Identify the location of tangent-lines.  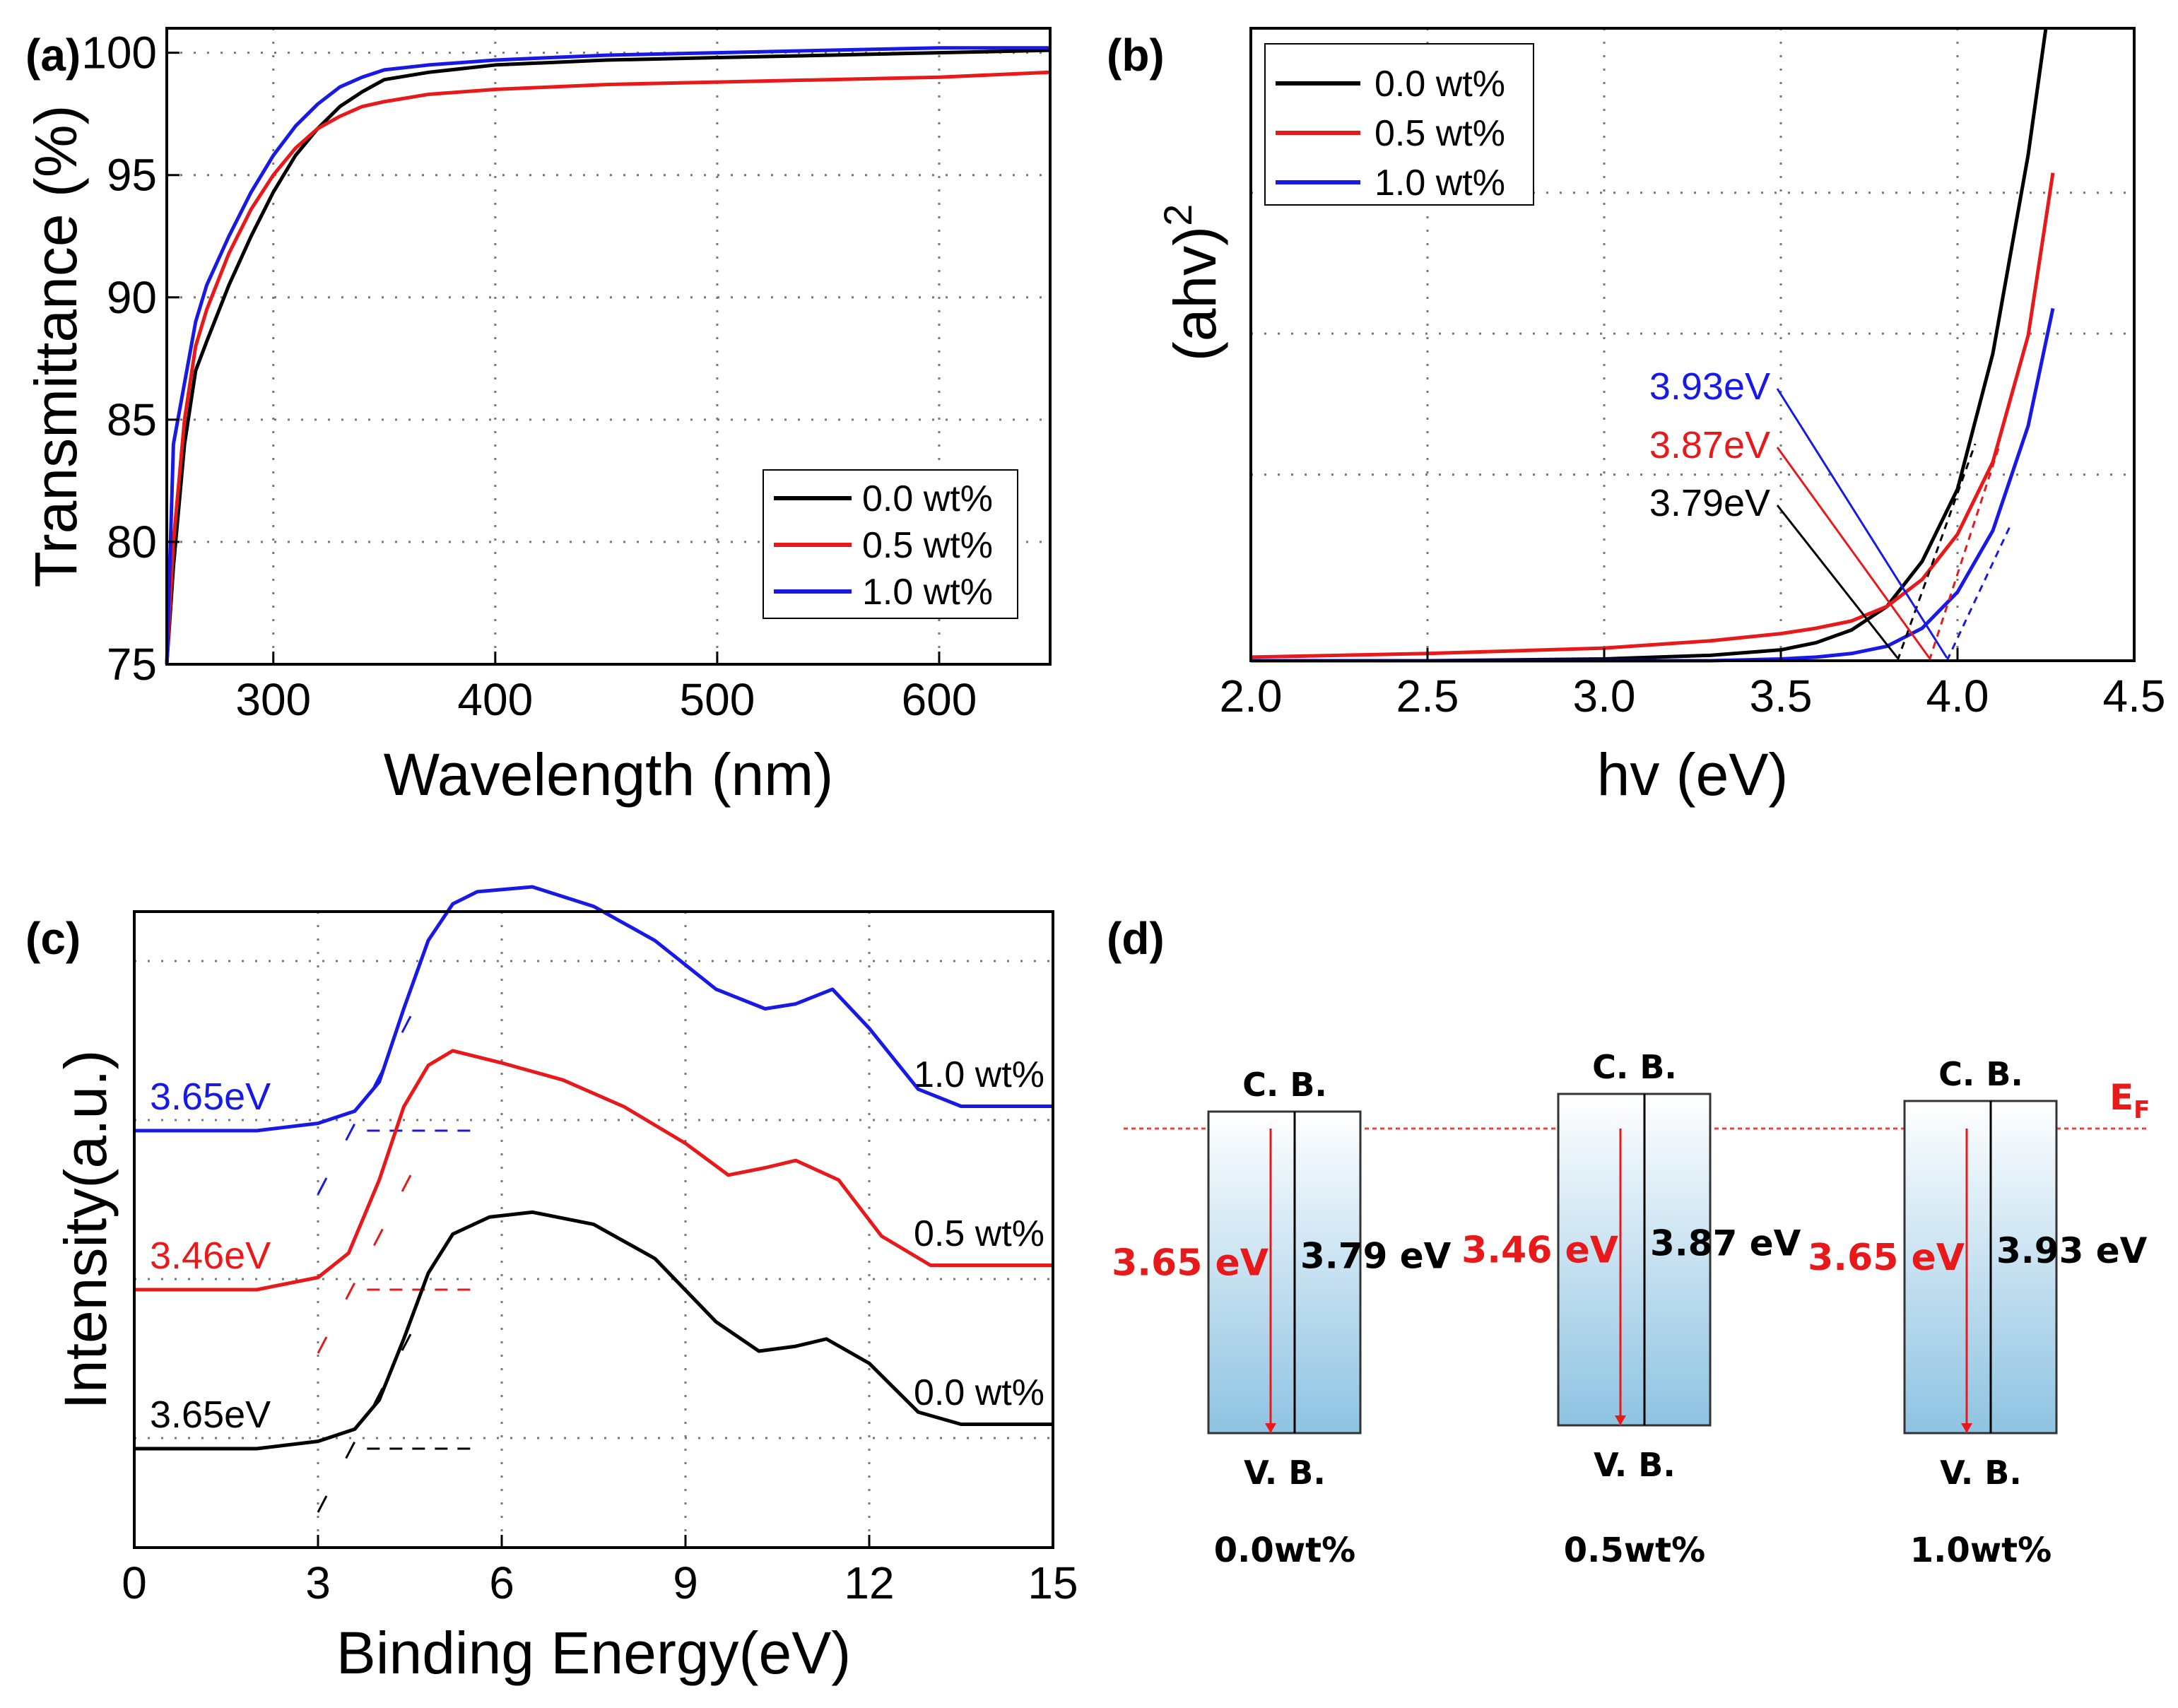
(1954, 552).